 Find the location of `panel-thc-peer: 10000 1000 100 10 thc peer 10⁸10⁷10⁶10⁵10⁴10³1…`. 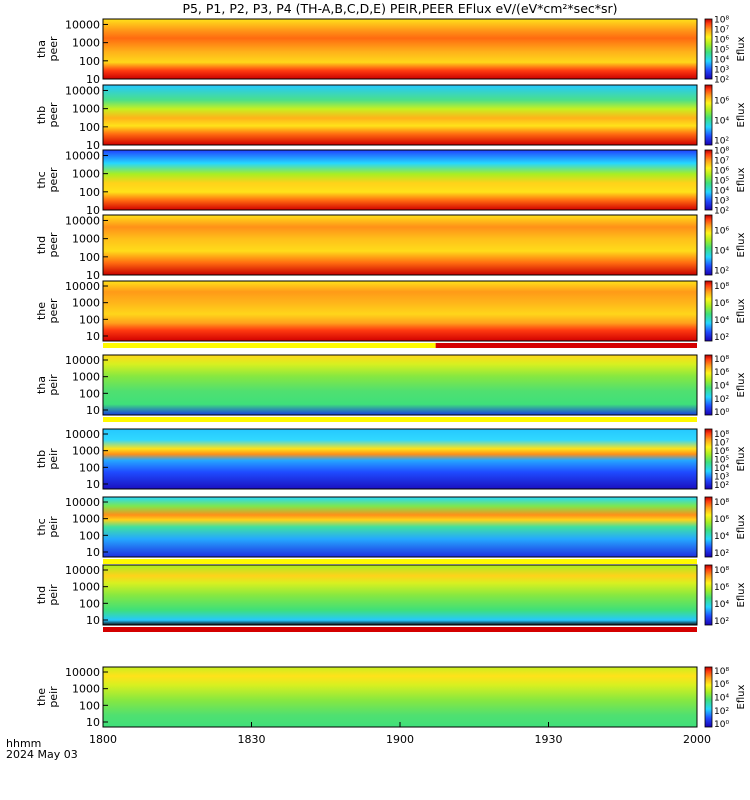

panel-thc-peer: 10000 1000 100 10 thc peer 10⁸10⁷10⁶10⁵10⁴10³1… is located at coordinates (391, 182).